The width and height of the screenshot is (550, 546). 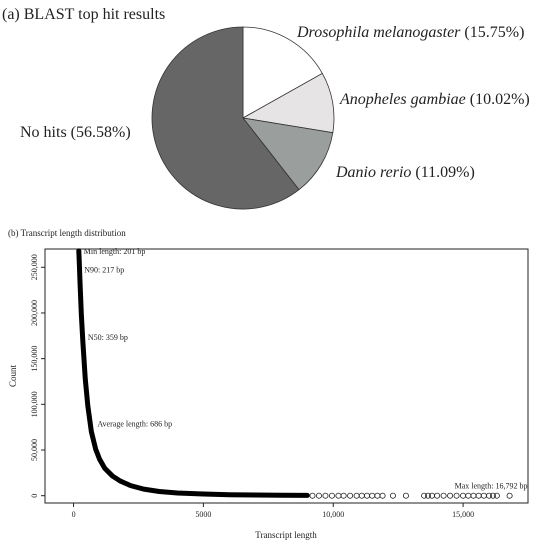 I want to click on y-tick-label: 100,000, so click(x=34, y=404).